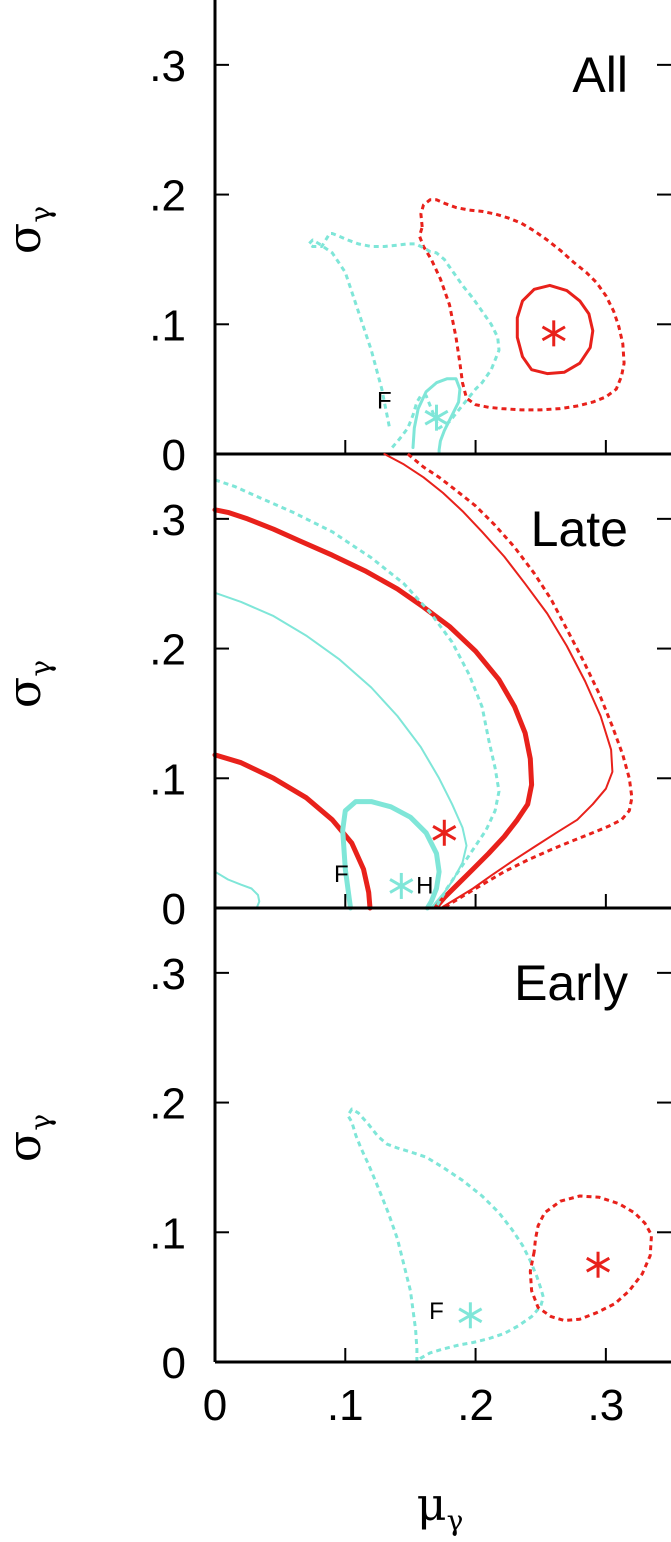  Describe the element at coordinates (455, 1520) in the screenshot. I see `x-axis-subscript: γ` at that location.